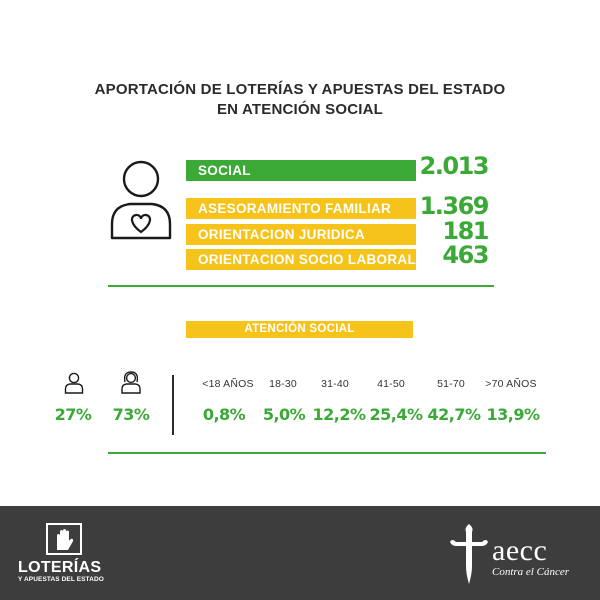  I want to click on bar-asesoramiento-familiar: ASESORAMIENTO FAMILIAR, so click(301, 208).